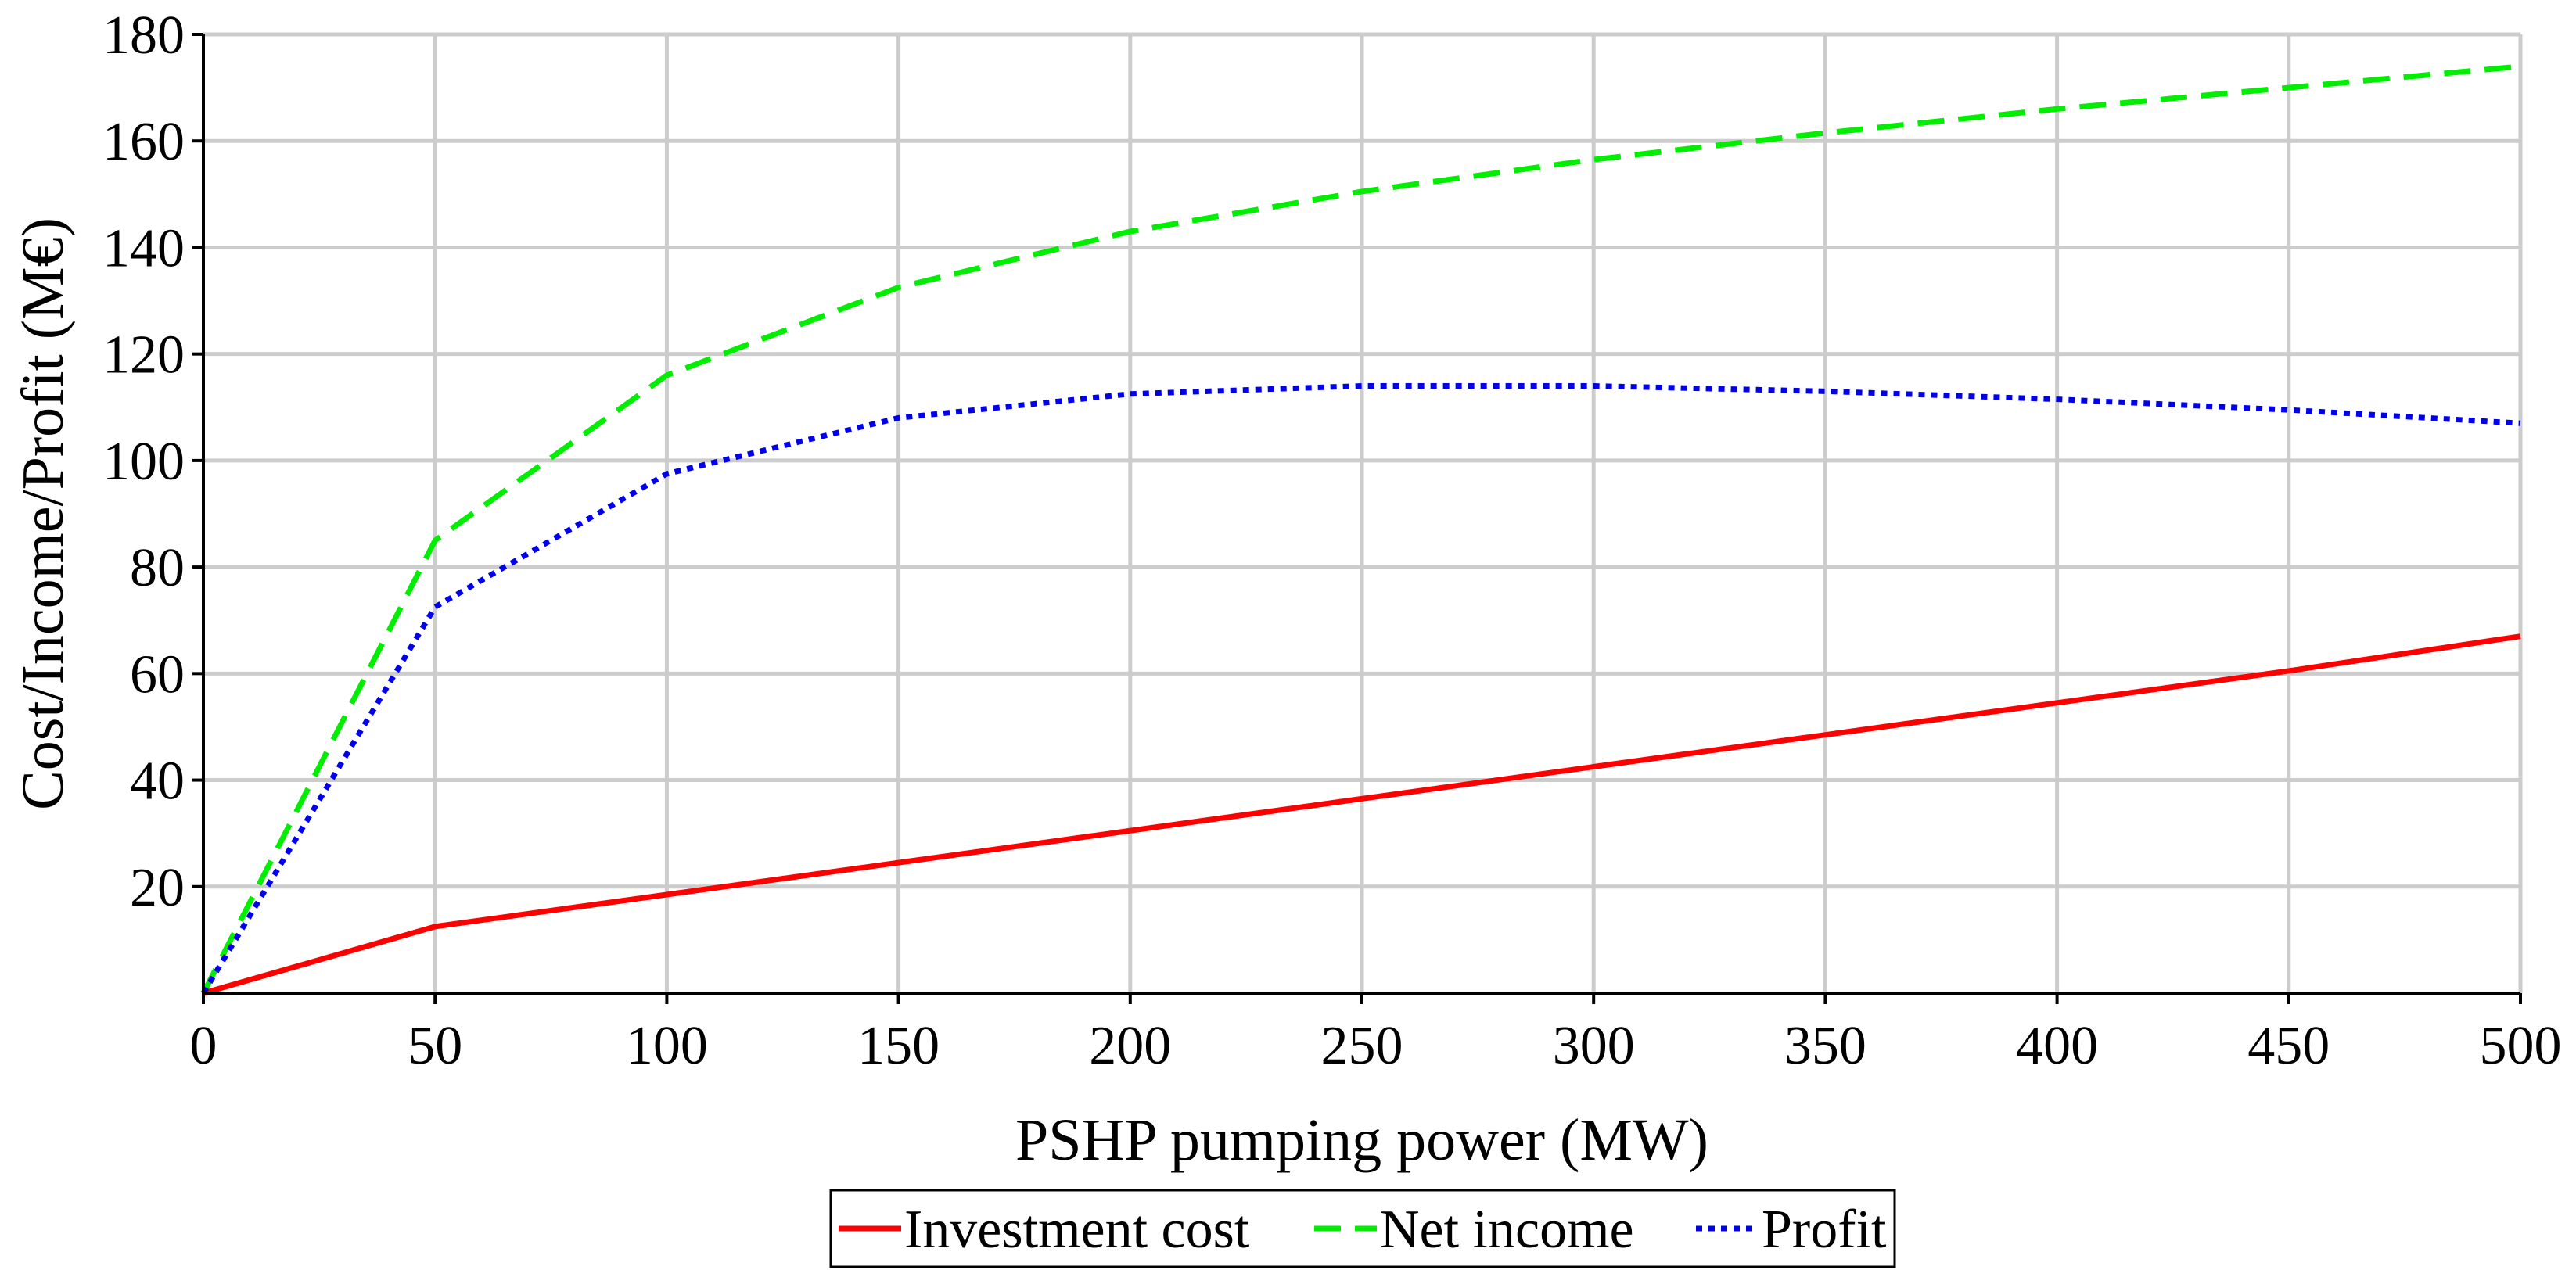 Image resolution: width=2576 pixels, height=1277 pixels. I want to click on y-tick-label: 120, so click(143, 355).